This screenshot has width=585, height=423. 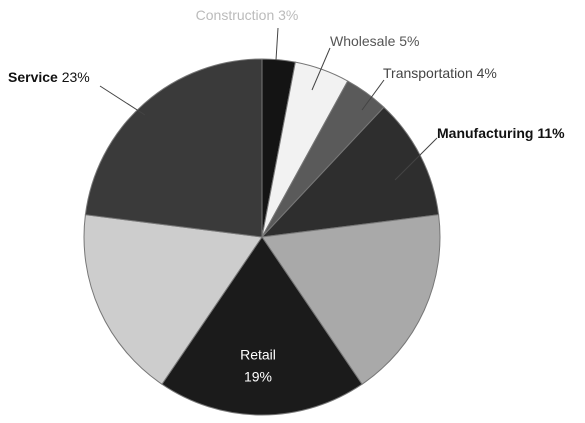 What do you see at coordinates (33, 77) in the screenshot?
I see `slice-label: Service` at bounding box center [33, 77].